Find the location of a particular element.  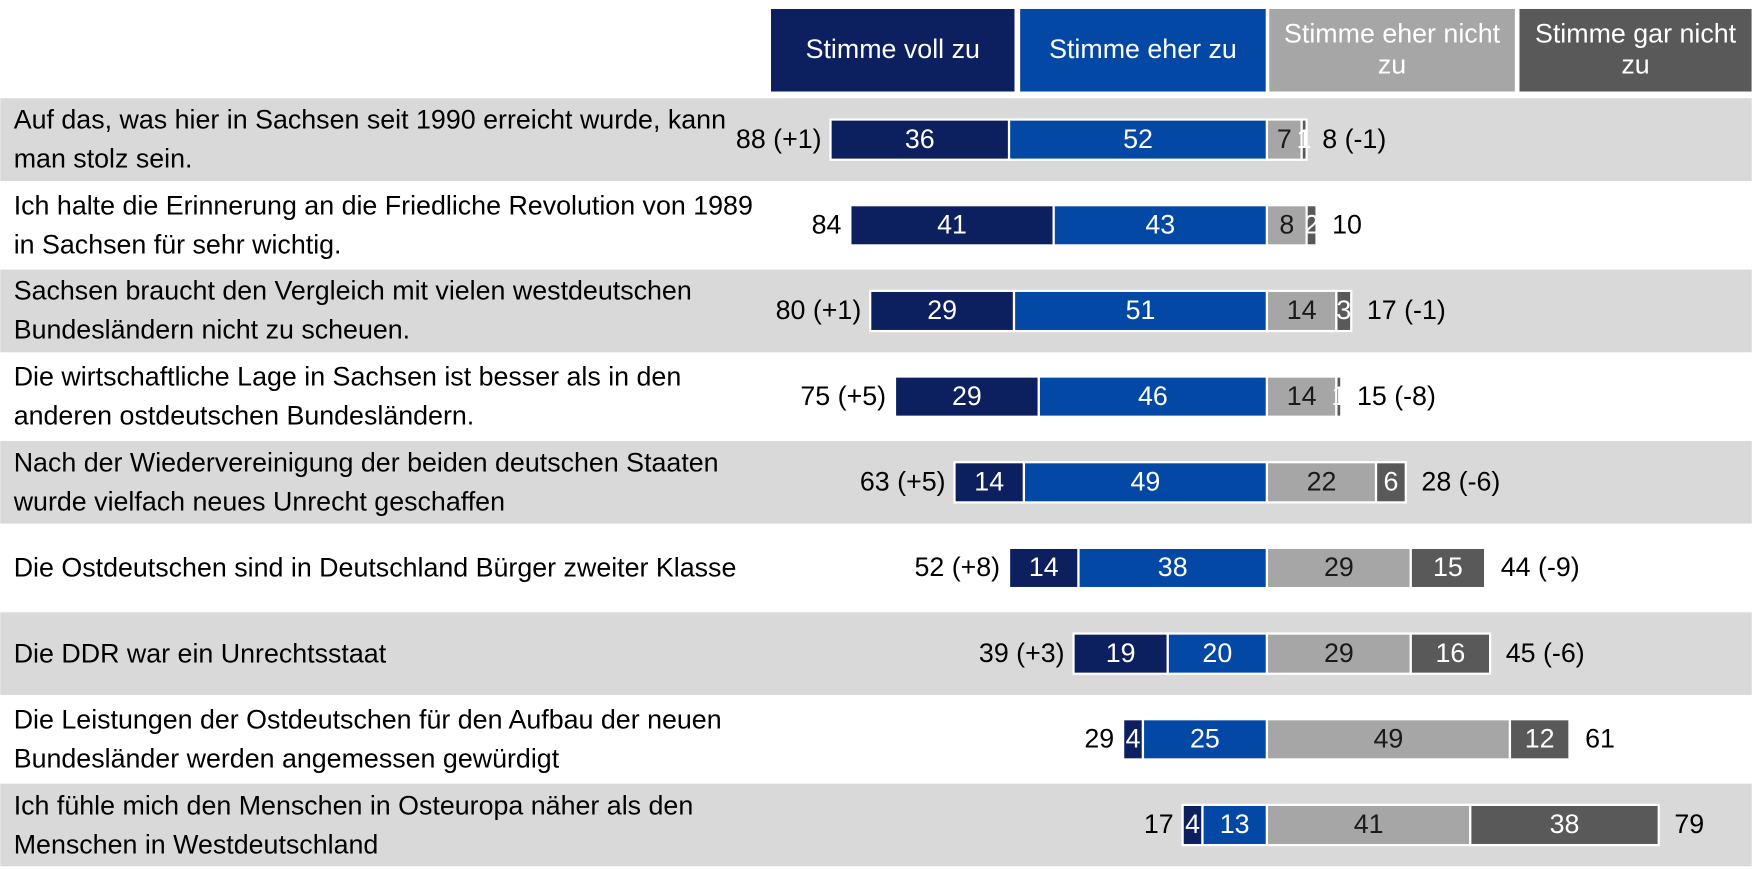

statement: Die DDR war ein Unrechtsstaat is located at coordinates (200, 653).